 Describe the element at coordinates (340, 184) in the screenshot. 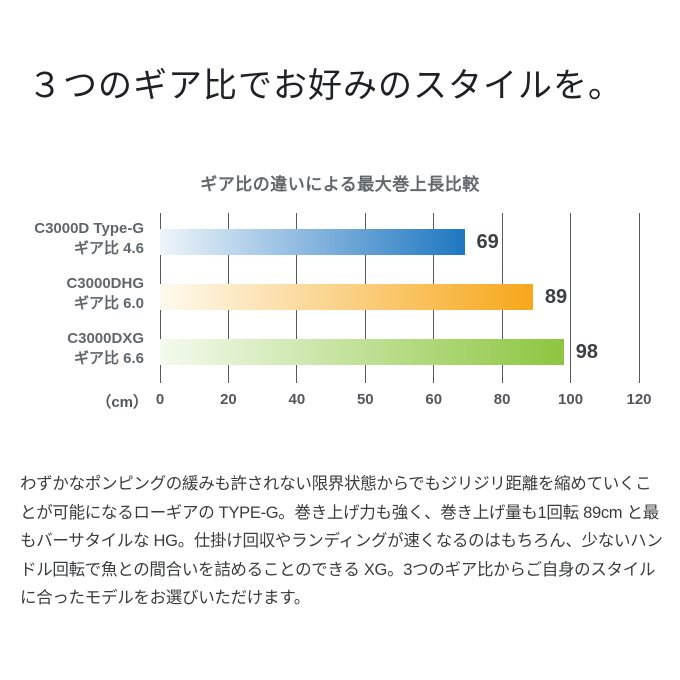

I see `chart-title: ギア比の違いによる最大巻上長比較` at that location.